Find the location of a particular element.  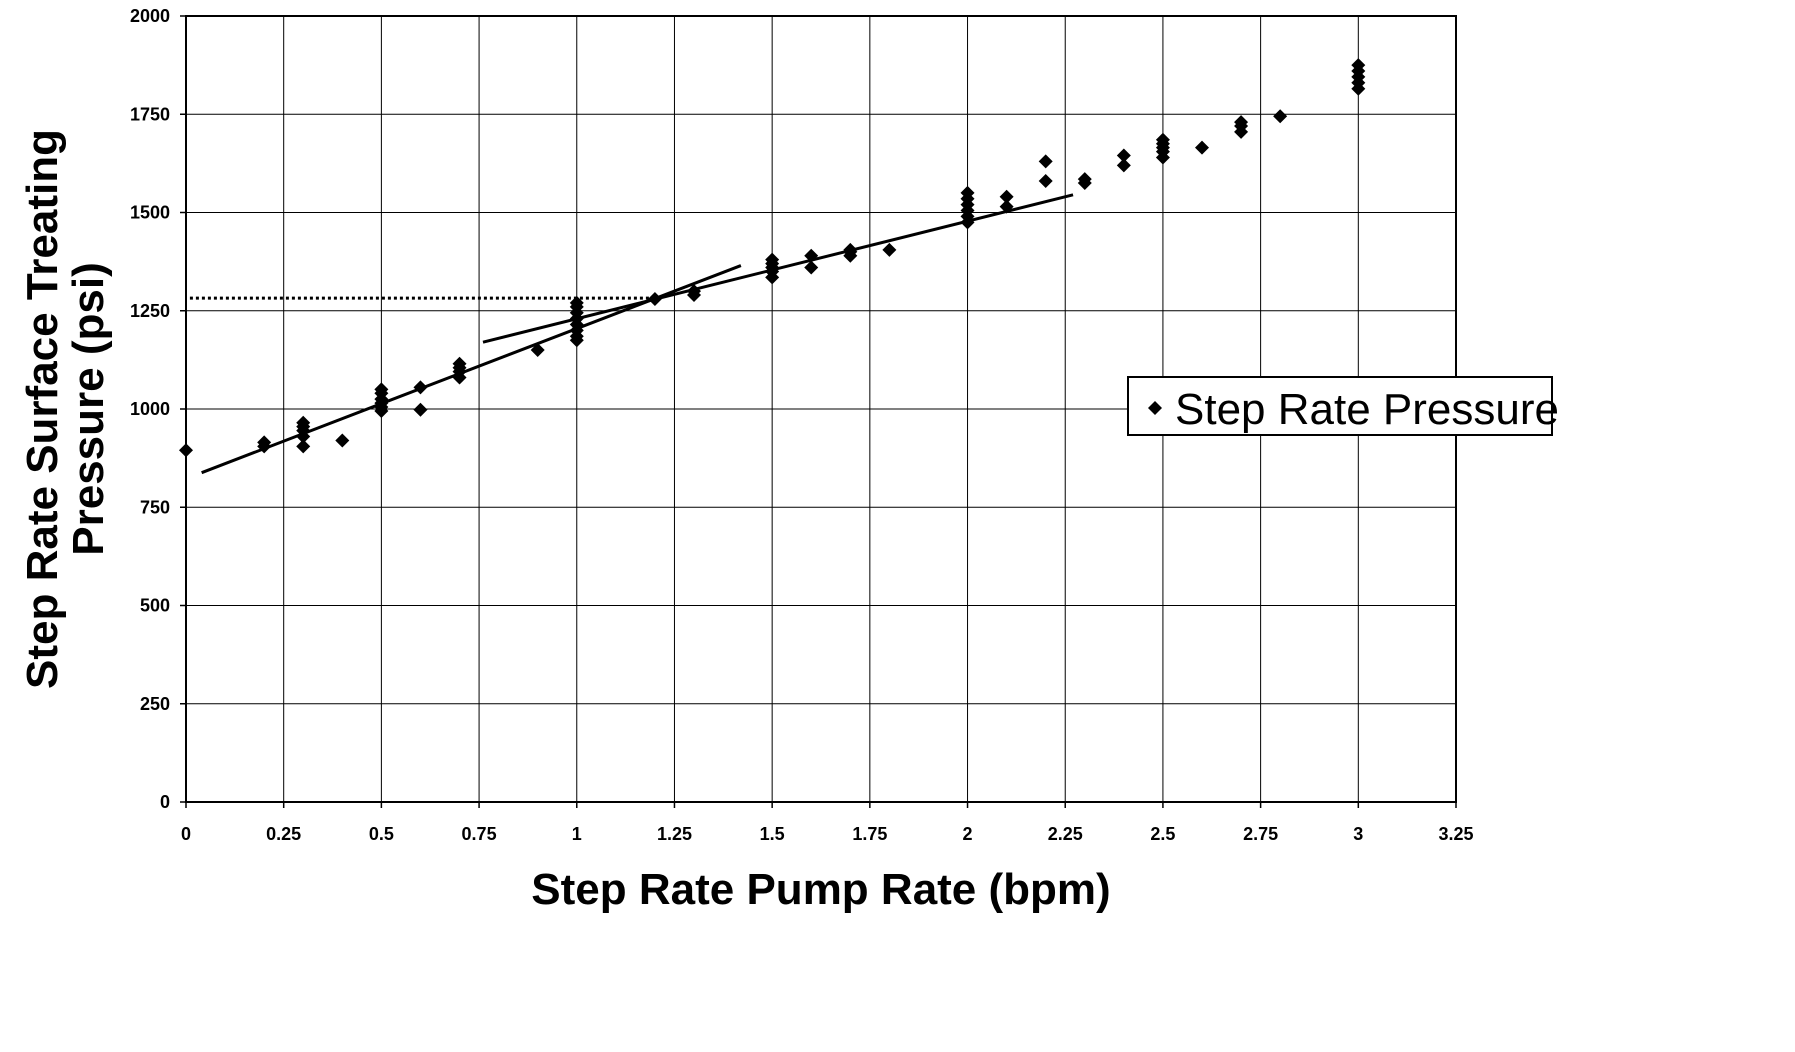

x-tick-label: 1.25 is located at coordinates (674, 834).